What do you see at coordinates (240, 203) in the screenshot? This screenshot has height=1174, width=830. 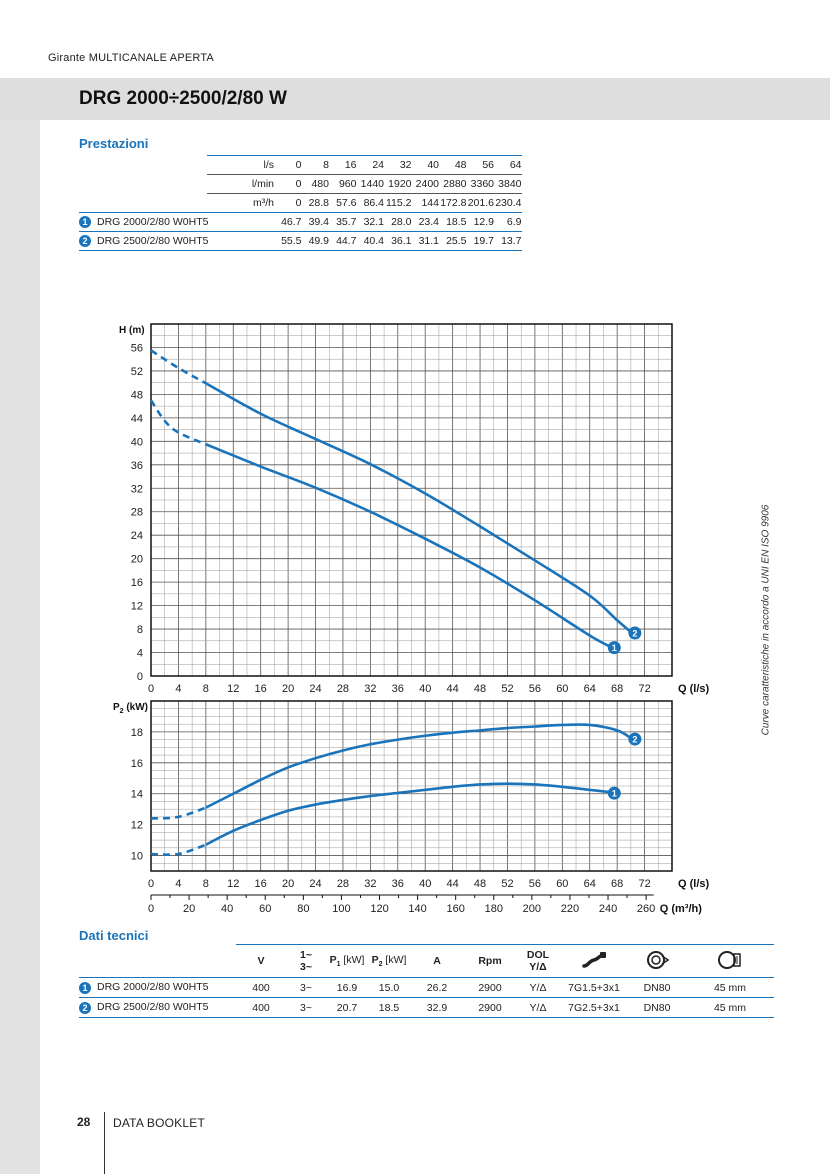 I see `unit-label: m³/h` at bounding box center [240, 203].